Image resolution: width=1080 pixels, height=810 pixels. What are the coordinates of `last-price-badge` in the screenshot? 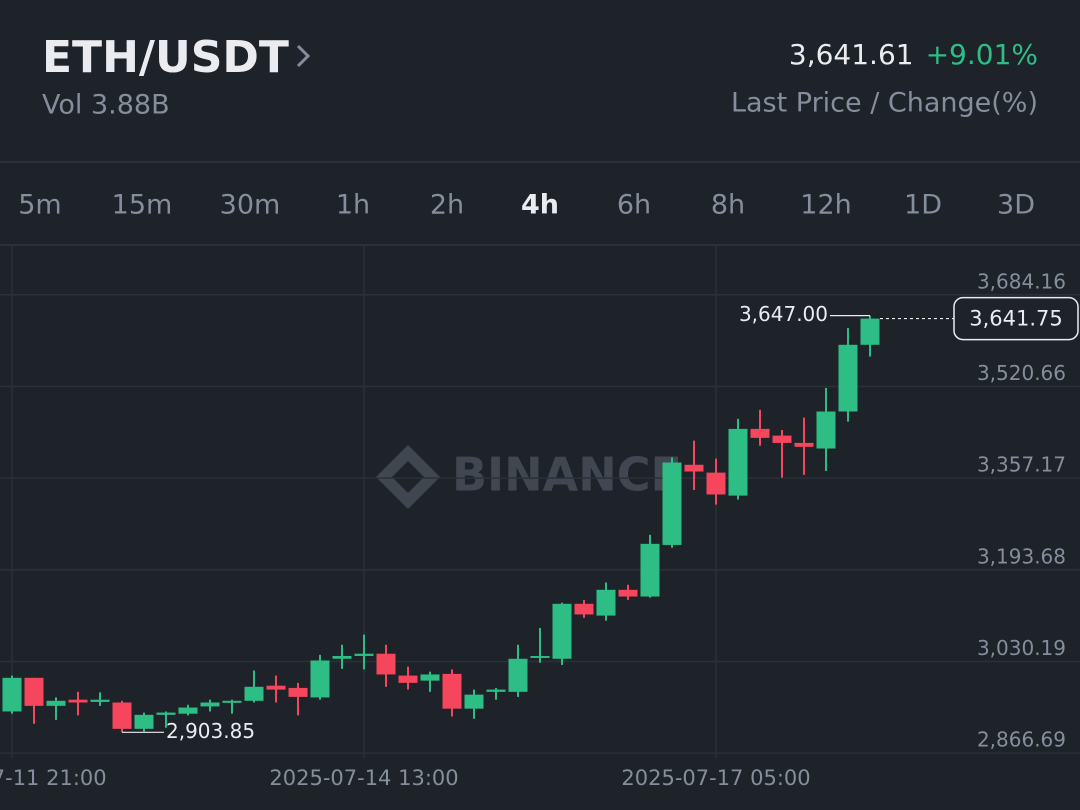 It's located at (1016, 318).